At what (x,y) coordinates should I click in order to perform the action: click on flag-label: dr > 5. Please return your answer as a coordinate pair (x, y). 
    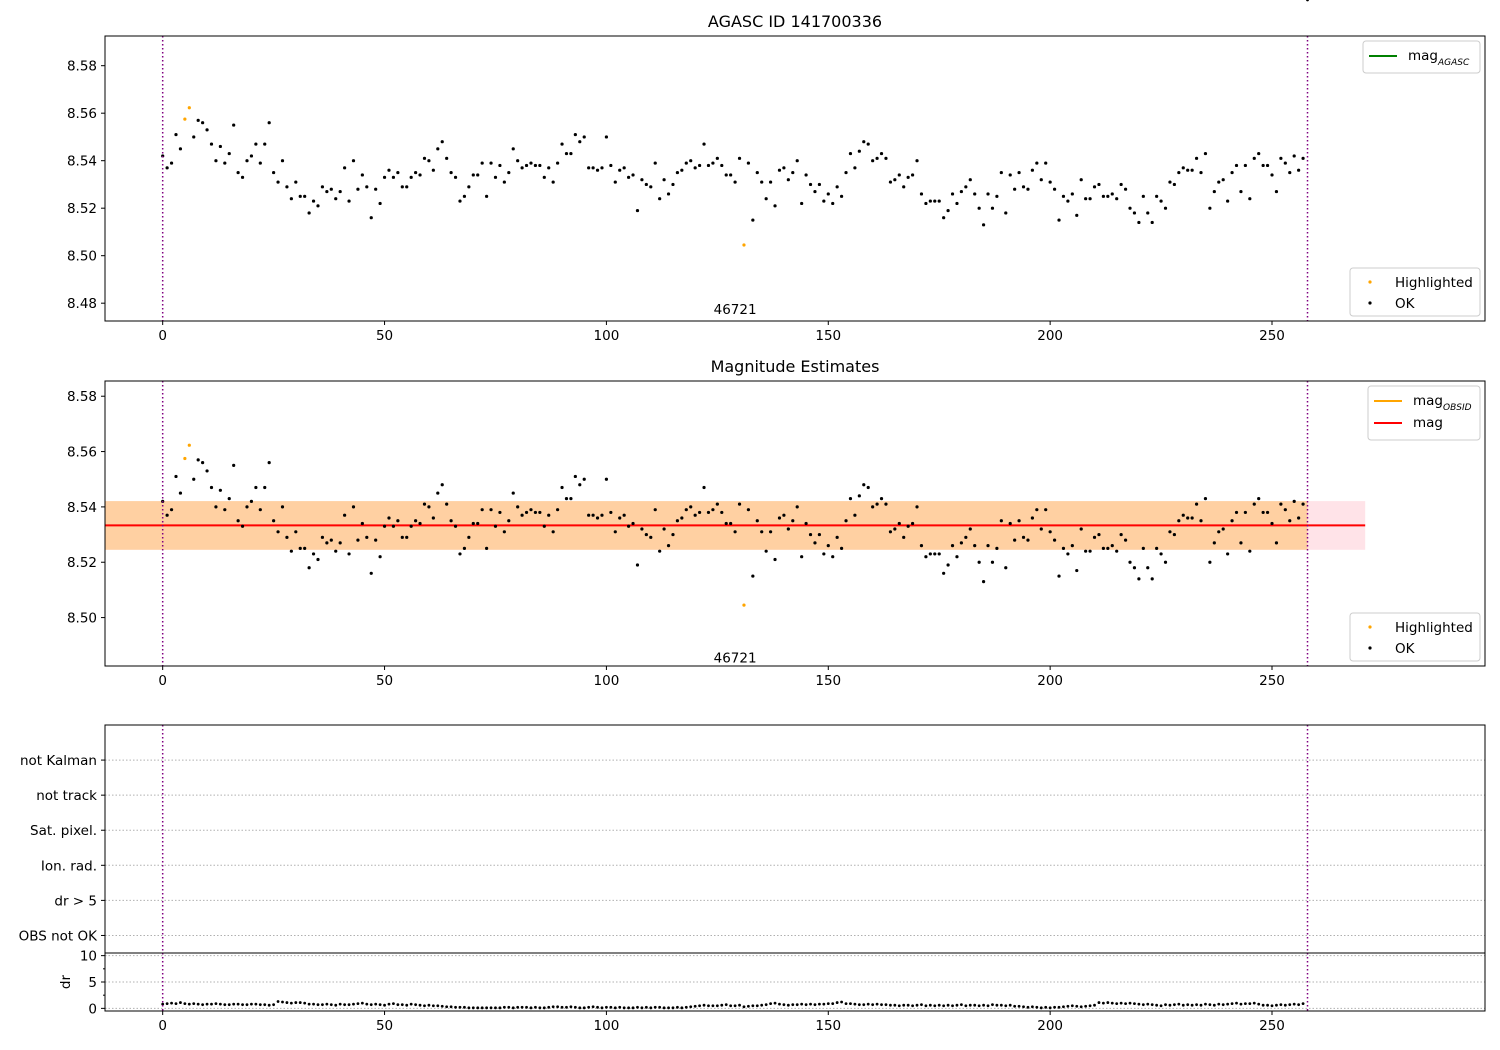
    Looking at the image, I should click on (75, 901).